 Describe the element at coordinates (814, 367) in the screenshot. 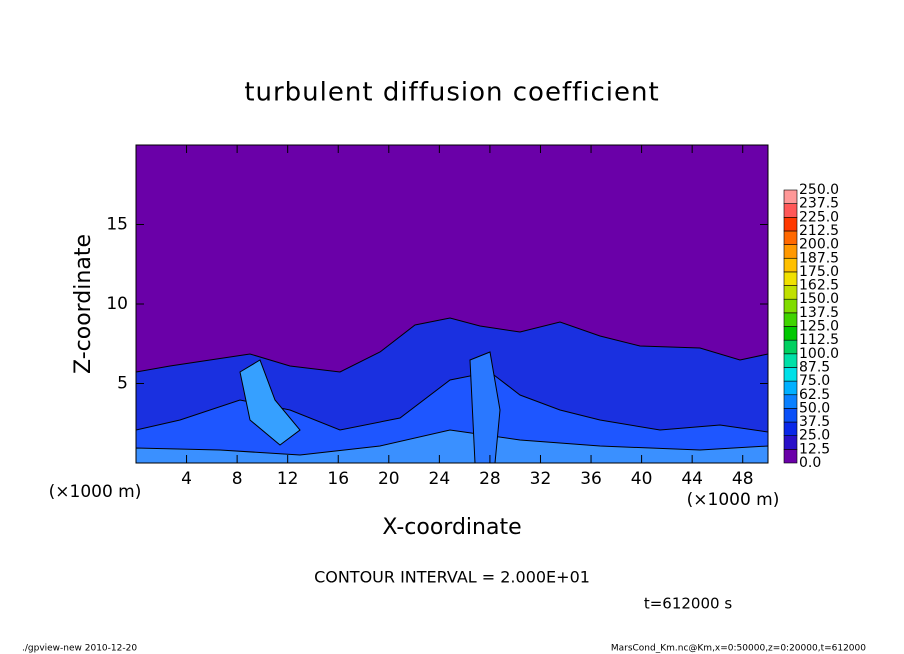

I see `colorbar-label: 87.5` at that location.